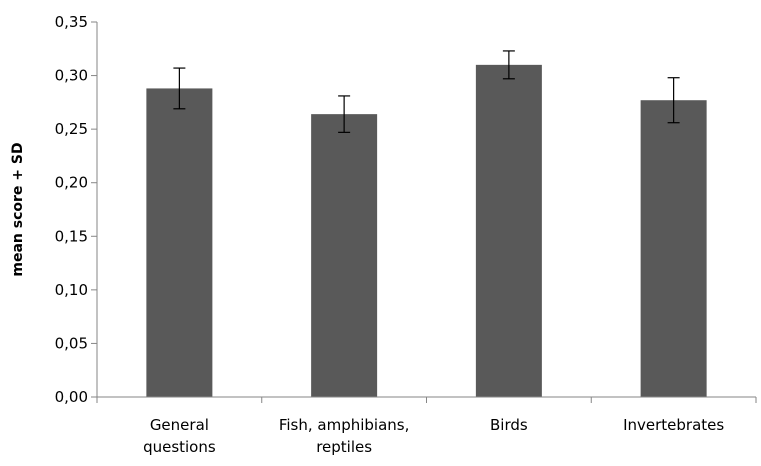 Image resolution: width=761 pixels, height=466 pixels. What do you see at coordinates (71, 290) in the screenshot?
I see `y-tick-label: 0,10` at bounding box center [71, 290].